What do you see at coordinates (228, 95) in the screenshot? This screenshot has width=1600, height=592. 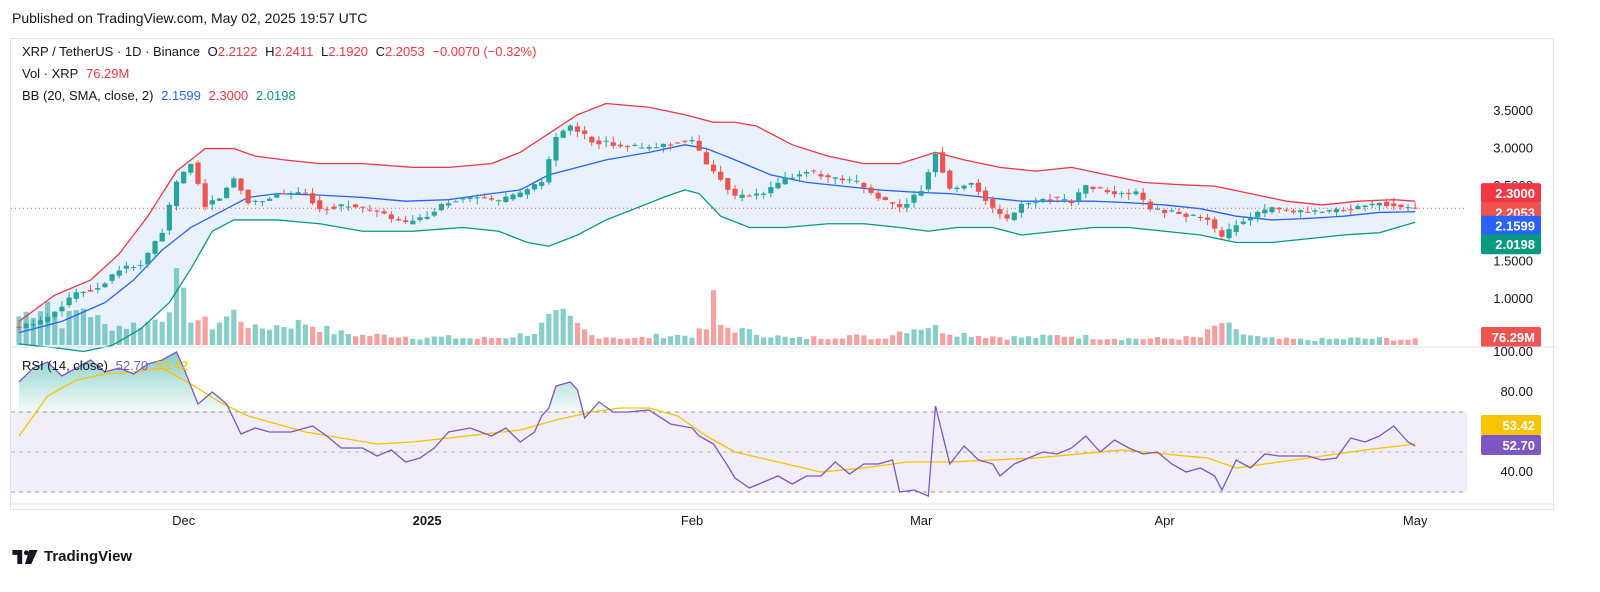 I see `legend-bb-upper: 2.3000` at bounding box center [228, 95].